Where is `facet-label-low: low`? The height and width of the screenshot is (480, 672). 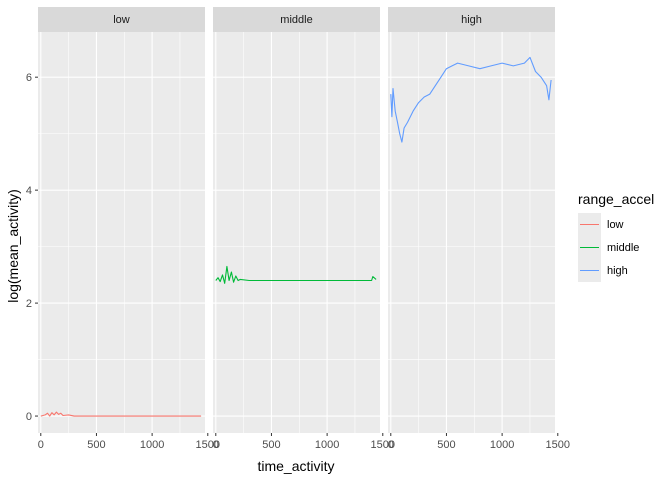 facet-label-low: low is located at coordinates (121, 20).